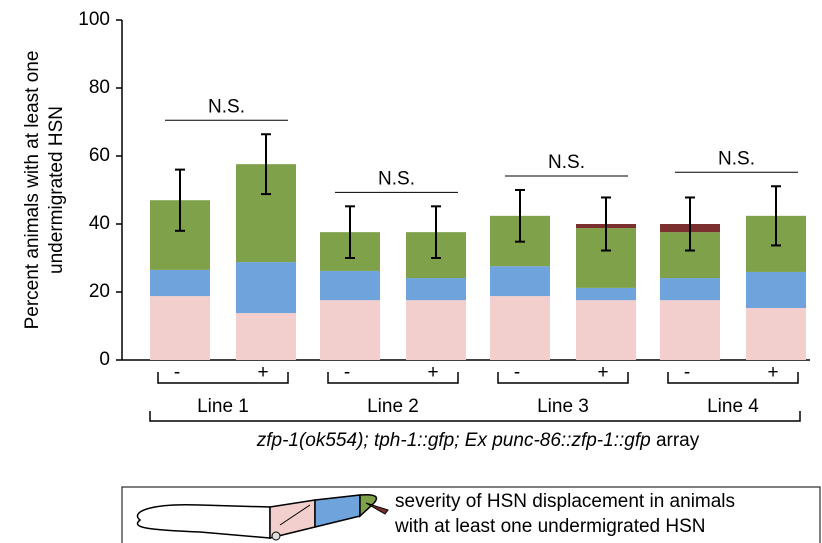 This screenshot has height=543, width=822. I want to click on y-tick-label: 100, so click(94, 19).